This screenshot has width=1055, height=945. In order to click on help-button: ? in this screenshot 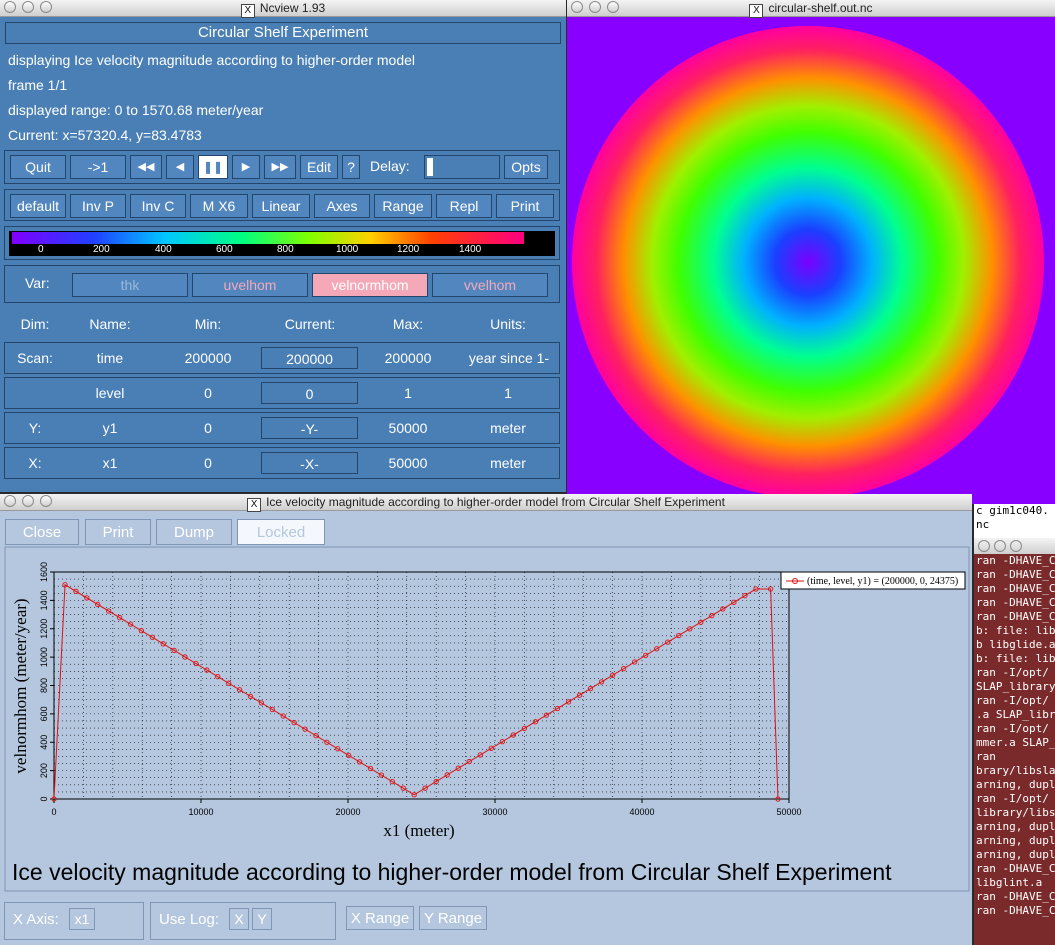, I will do `click(351, 167)`.